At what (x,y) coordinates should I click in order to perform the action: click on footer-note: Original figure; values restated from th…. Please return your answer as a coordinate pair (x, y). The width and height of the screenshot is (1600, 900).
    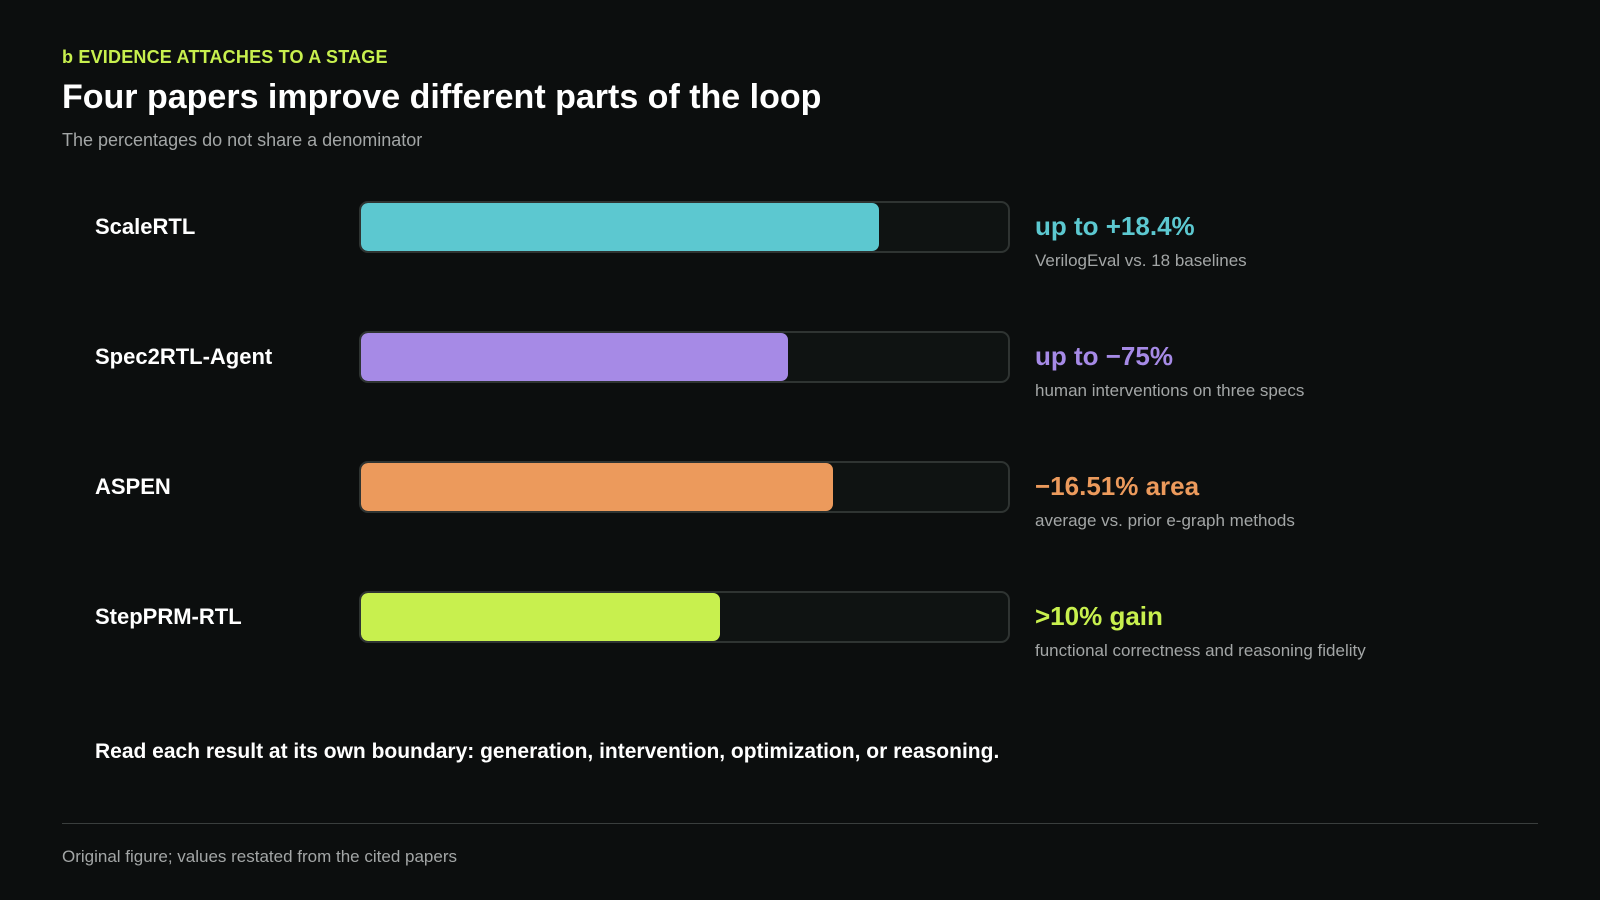
    Looking at the image, I should click on (259, 856).